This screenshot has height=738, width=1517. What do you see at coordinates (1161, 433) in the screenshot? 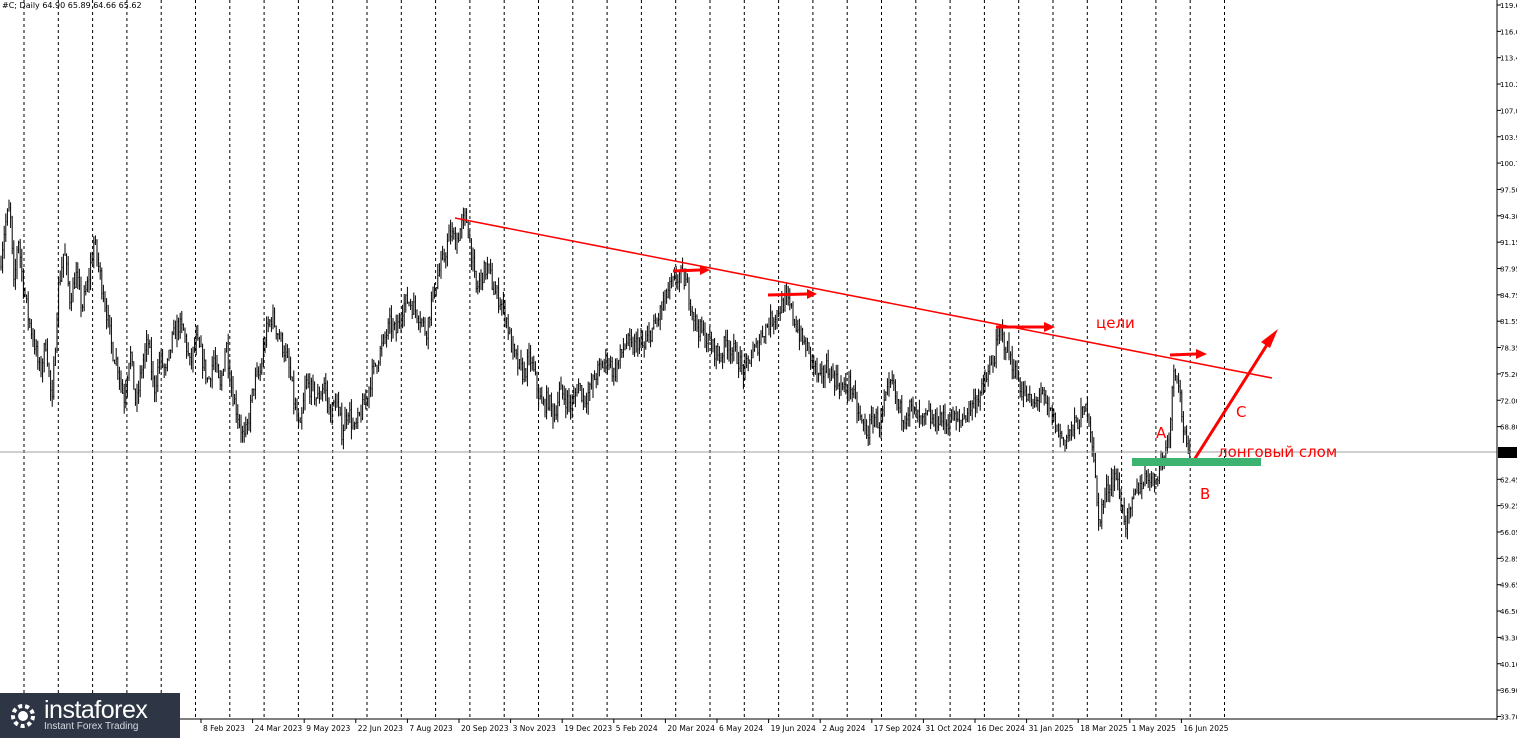
I see `label-a: A` at bounding box center [1161, 433].